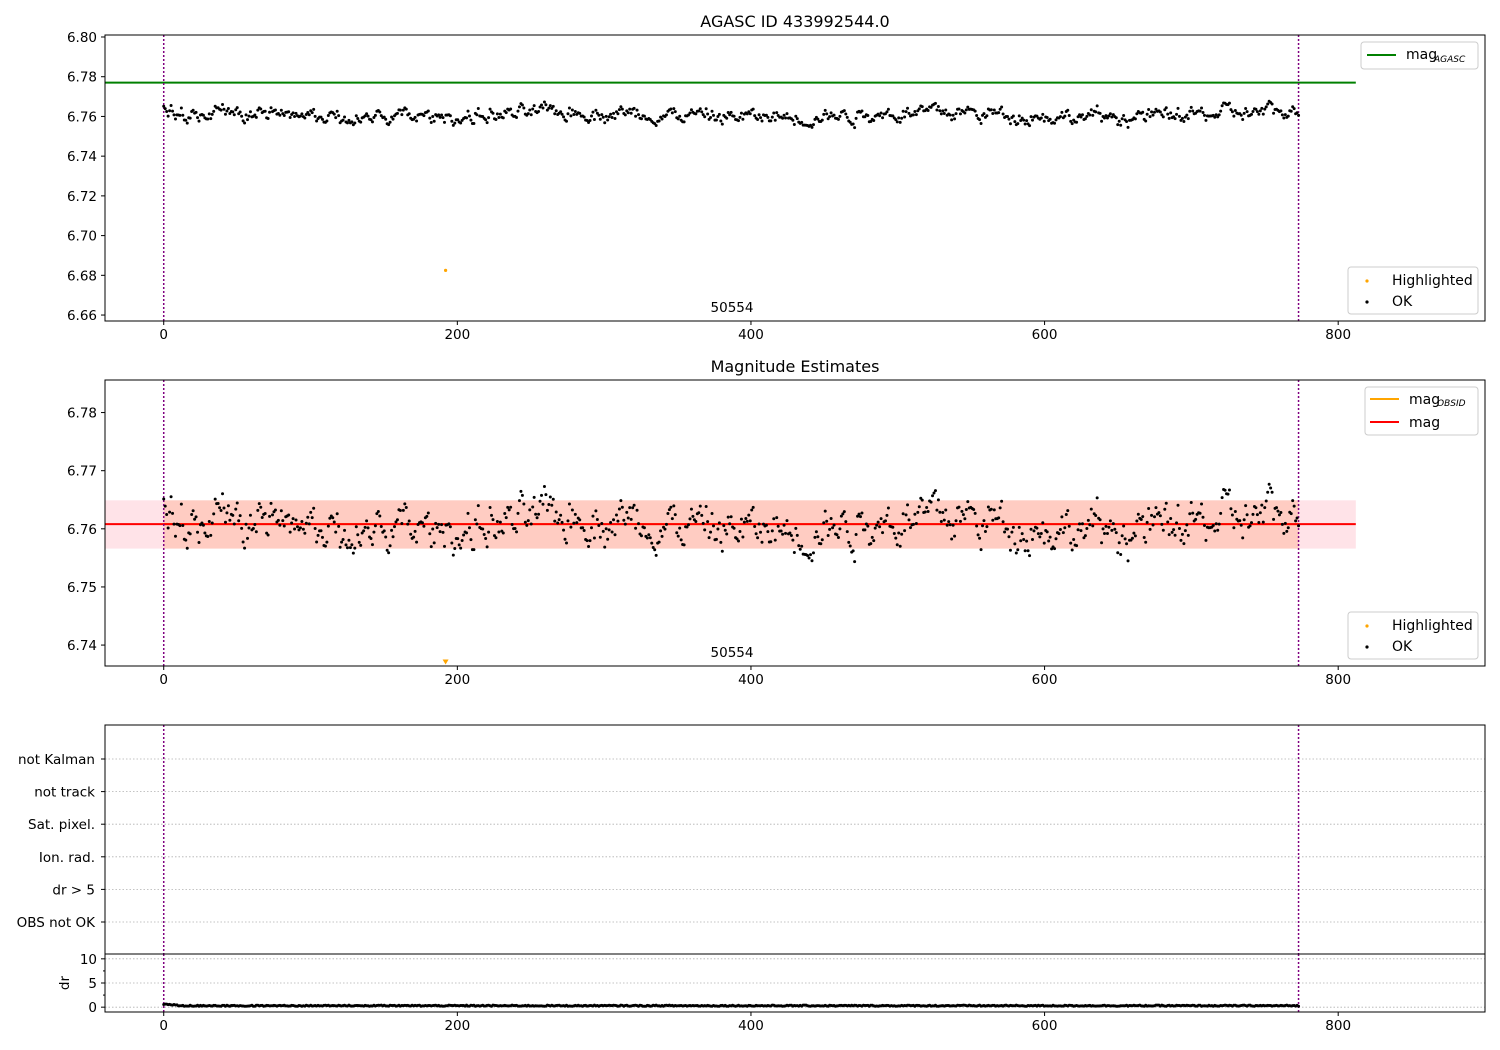 The width and height of the screenshot is (1500, 1050). I want to click on y-tick-label: 0, so click(92, 1008).